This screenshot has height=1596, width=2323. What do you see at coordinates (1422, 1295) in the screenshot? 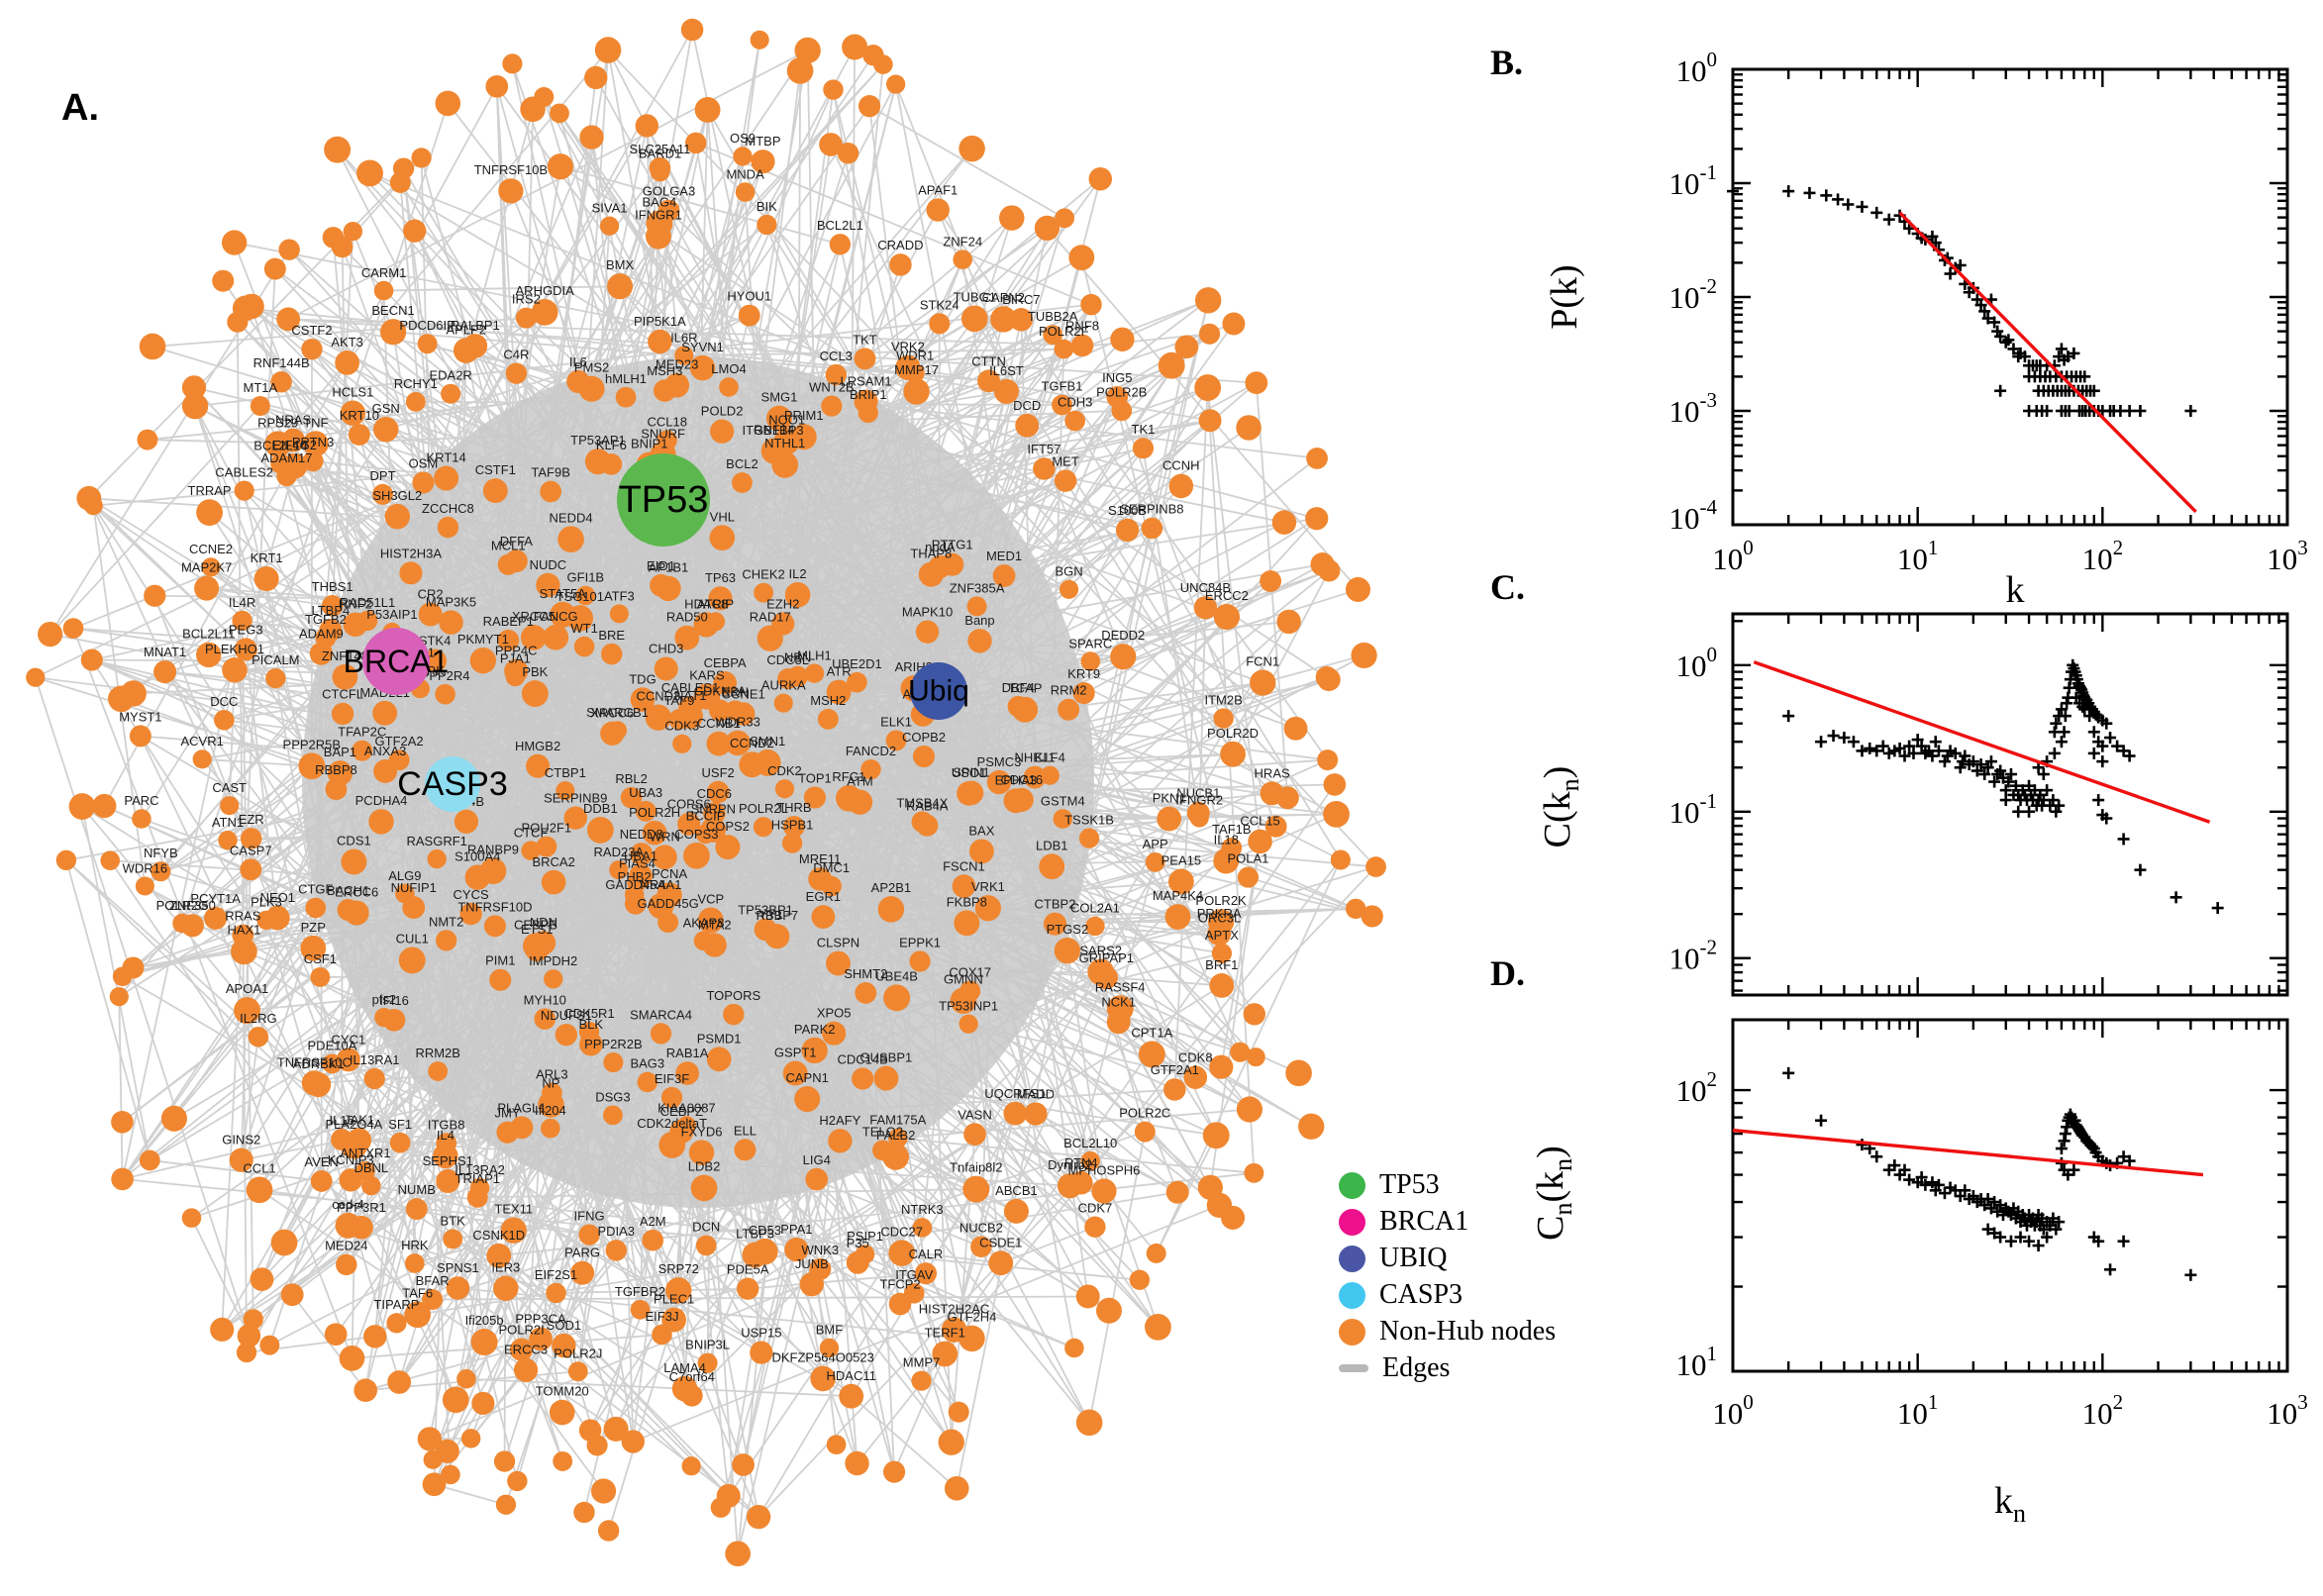
I see `legend-label: CASP3` at bounding box center [1422, 1295].